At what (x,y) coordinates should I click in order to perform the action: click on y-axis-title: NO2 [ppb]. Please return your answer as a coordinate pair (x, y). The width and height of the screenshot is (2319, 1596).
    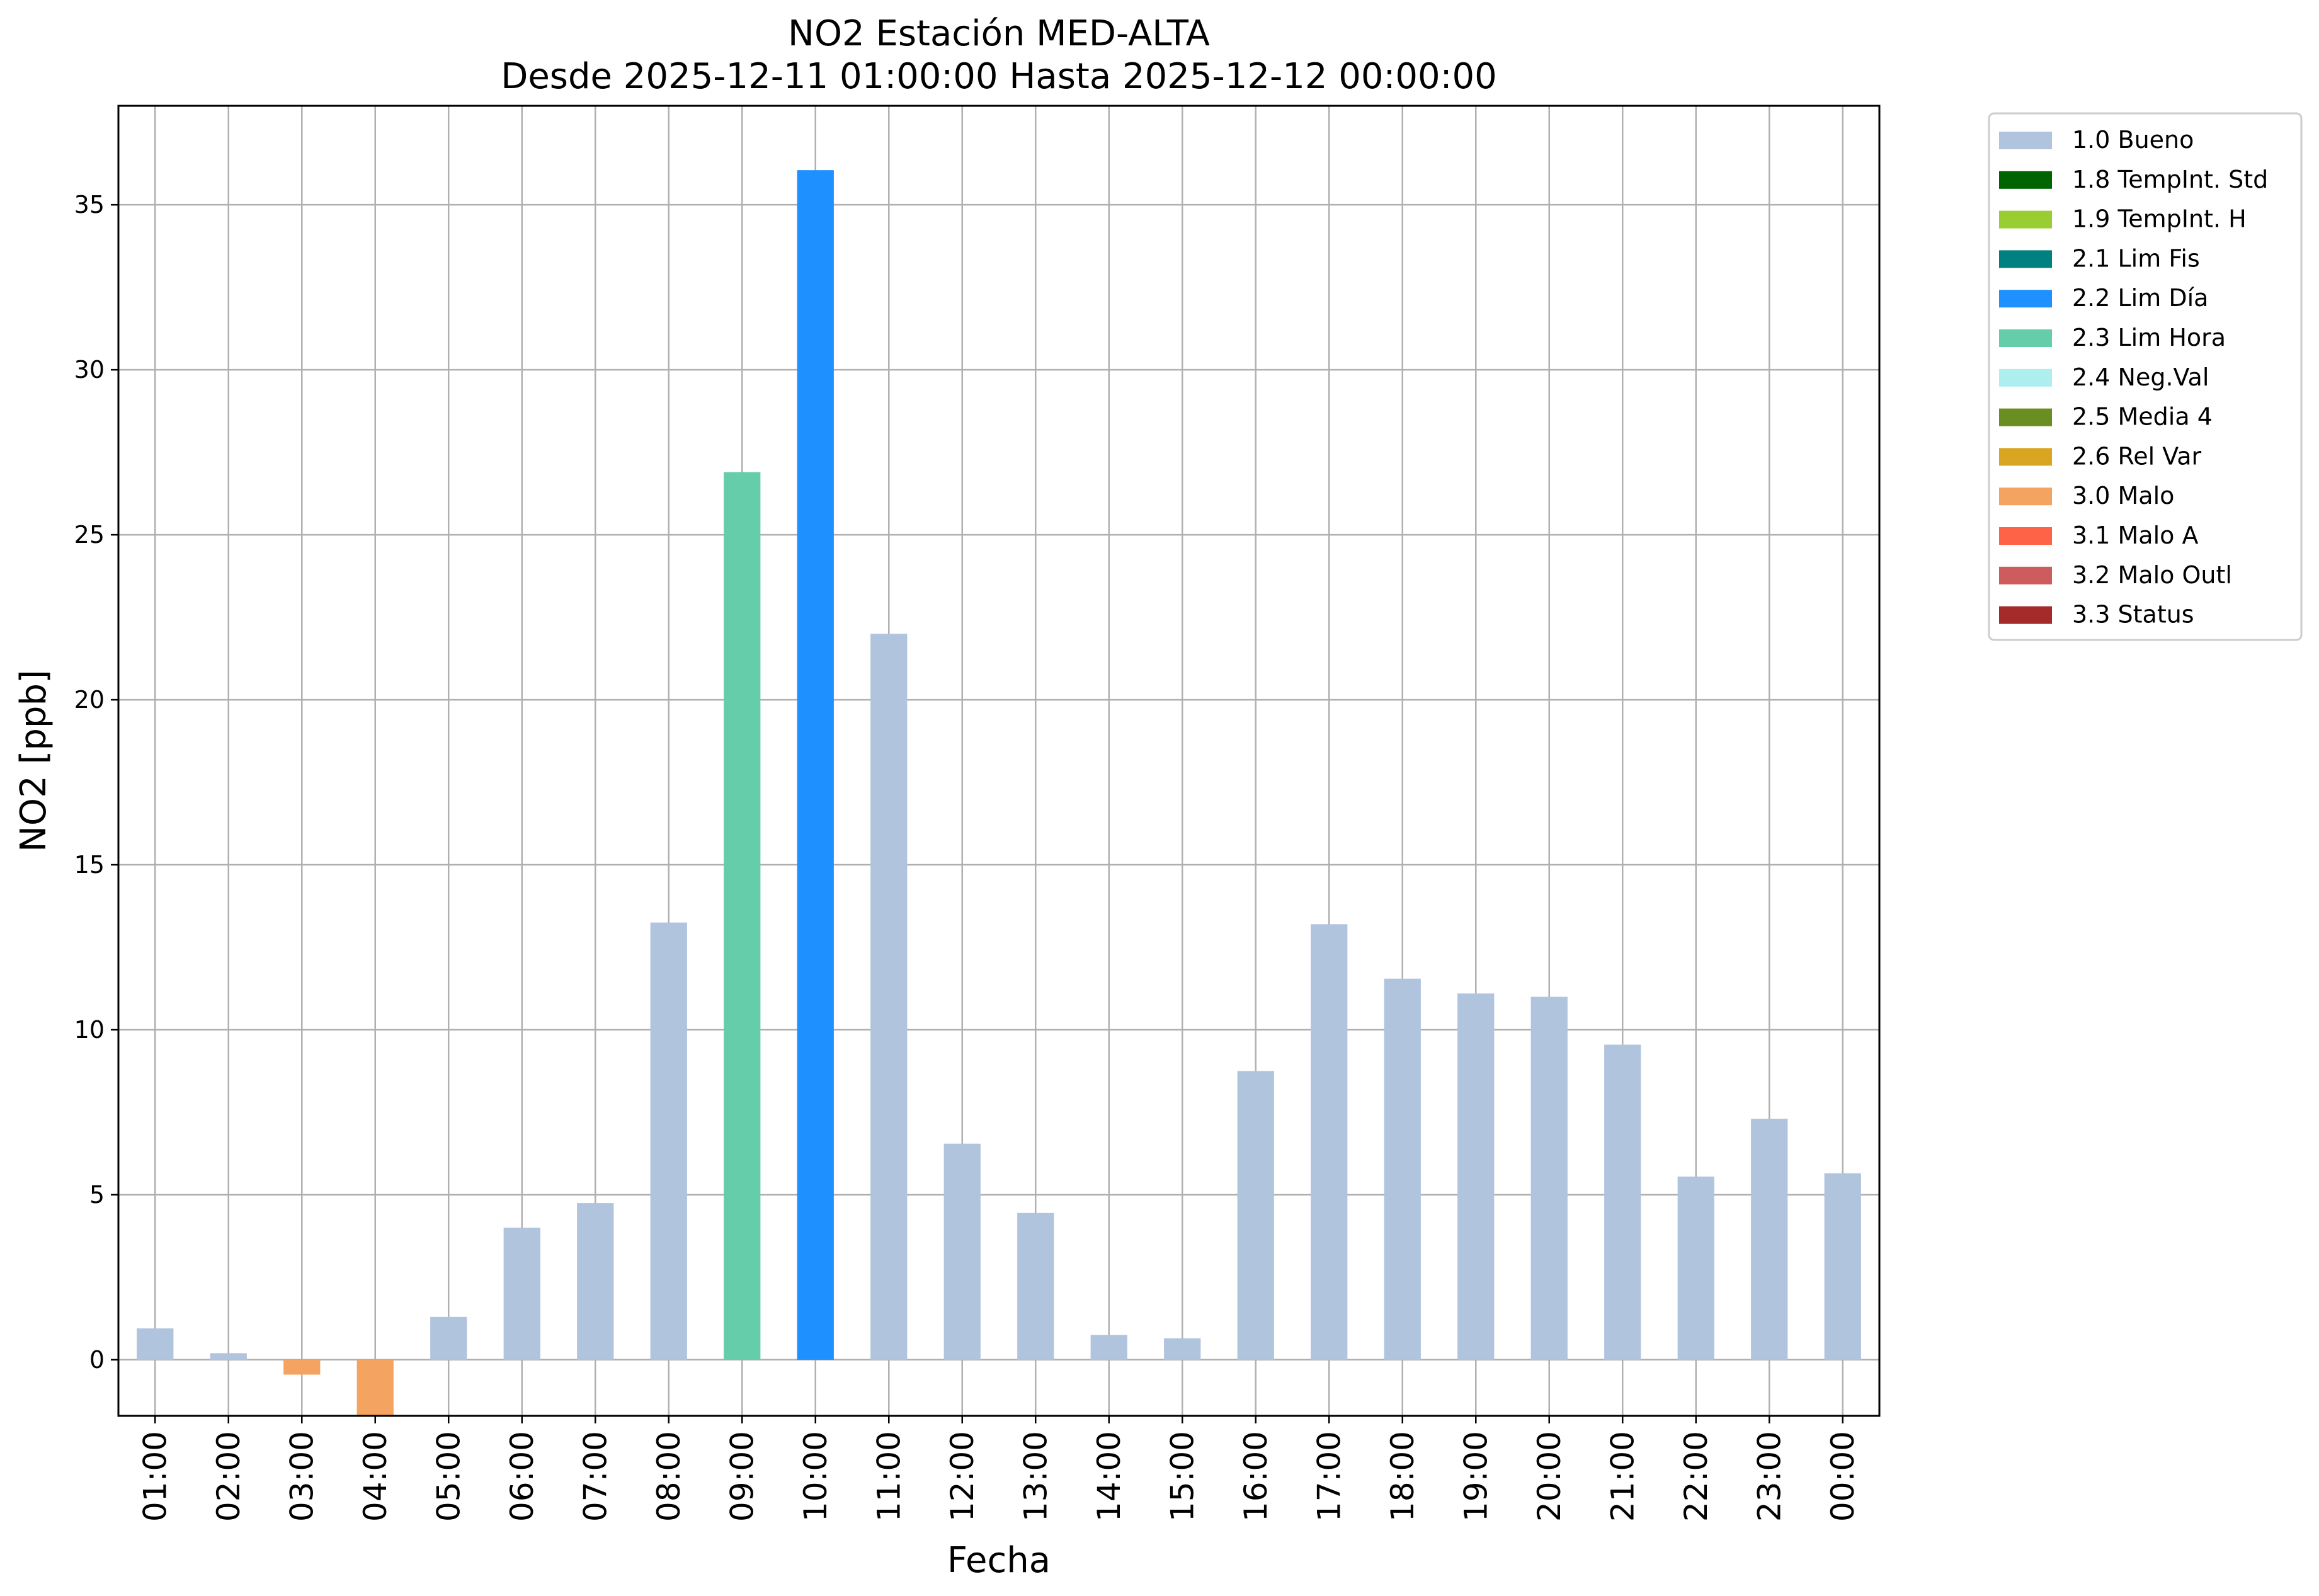
    Looking at the image, I should click on (33, 761).